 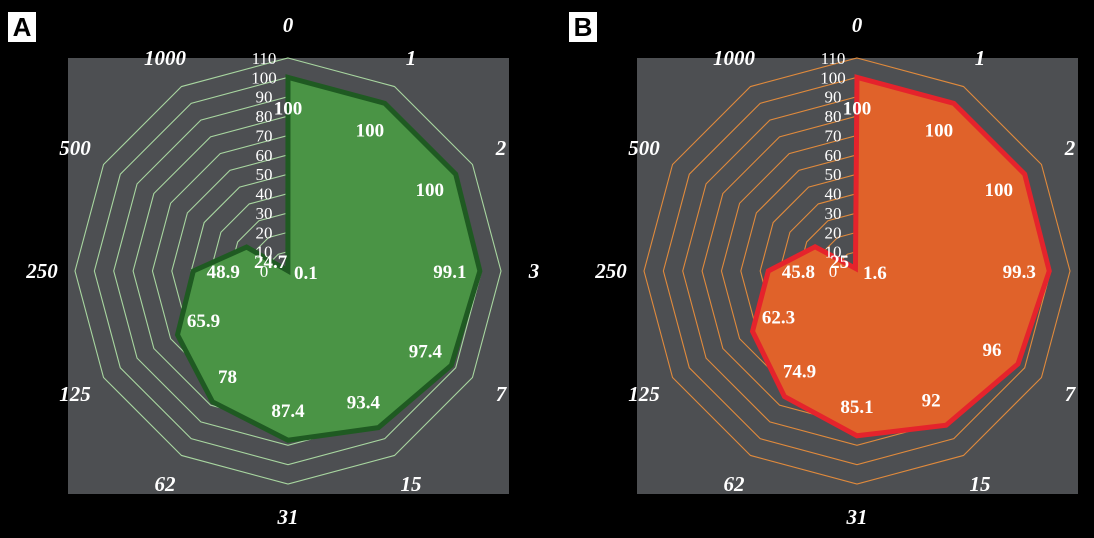 What do you see at coordinates (426, 351) in the screenshot?
I see `data-label: 97.4` at bounding box center [426, 351].